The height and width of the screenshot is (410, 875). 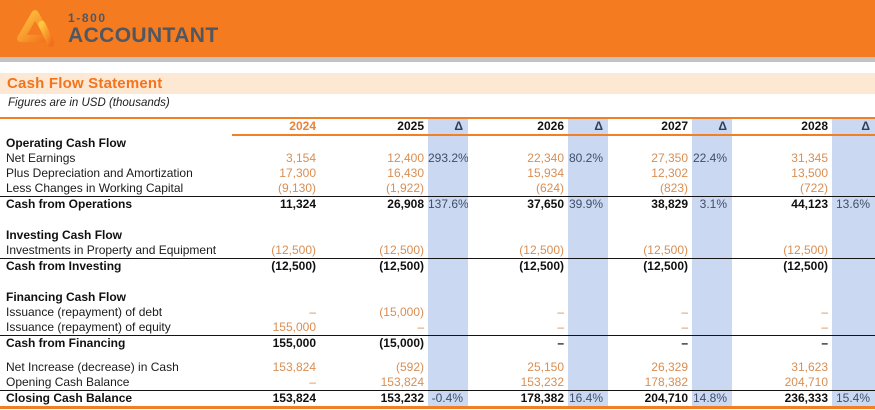 What do you see at coordinates (809, 173) in the screenshot?
I see `value-cell: 13,500` at bounding box center [809, 173].